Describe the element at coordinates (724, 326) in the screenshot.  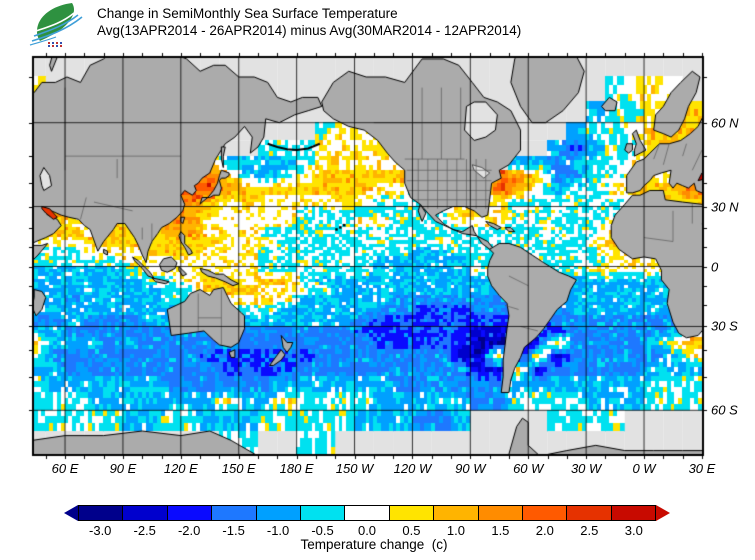
I see `lat-label: 30 S` at that location.